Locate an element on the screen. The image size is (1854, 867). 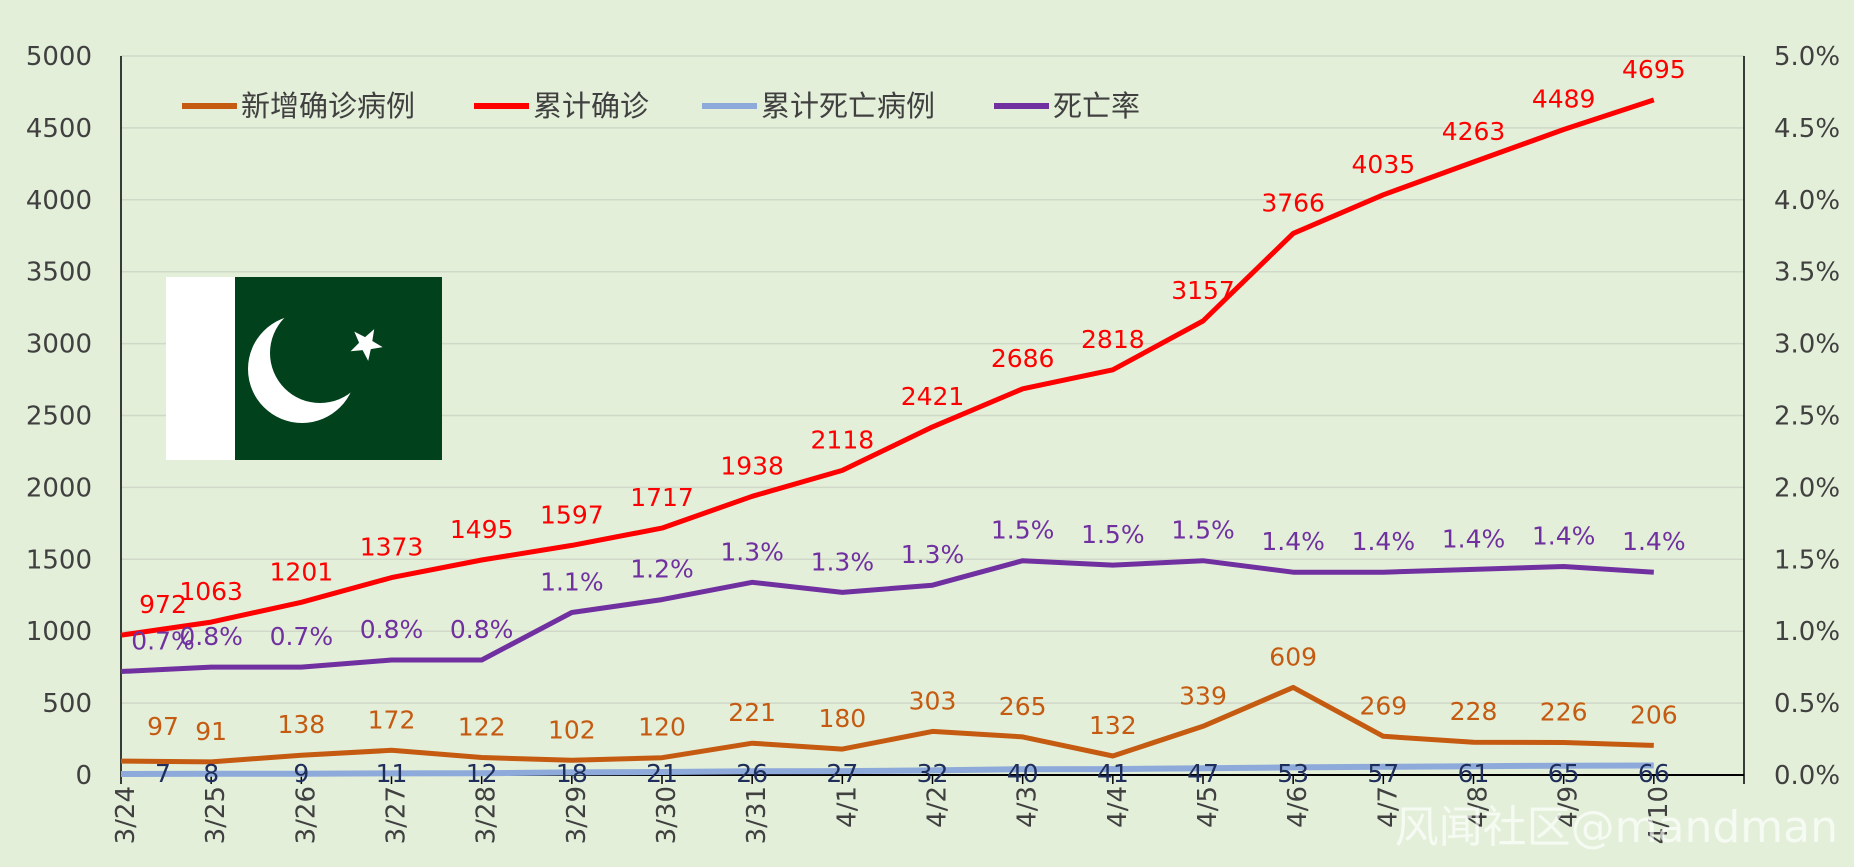
data-label: 2421 is located at coordinates (933, 396).